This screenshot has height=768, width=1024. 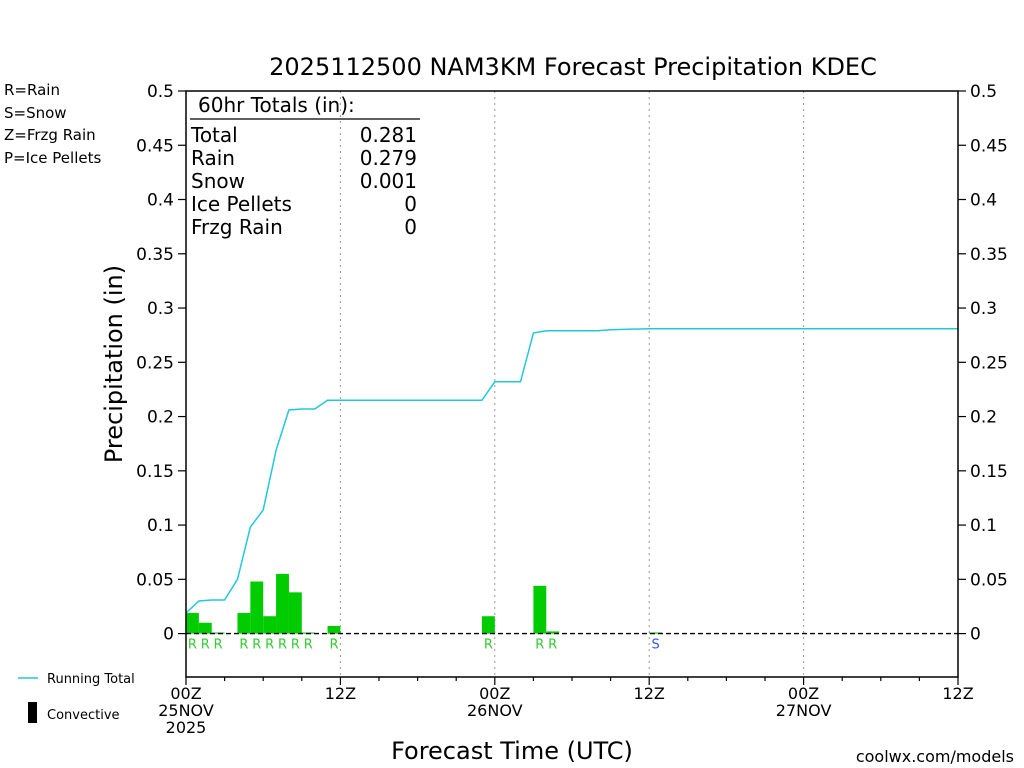 I want to click on bottom-legend: Running Total Convective, so click(x=76, y=697).